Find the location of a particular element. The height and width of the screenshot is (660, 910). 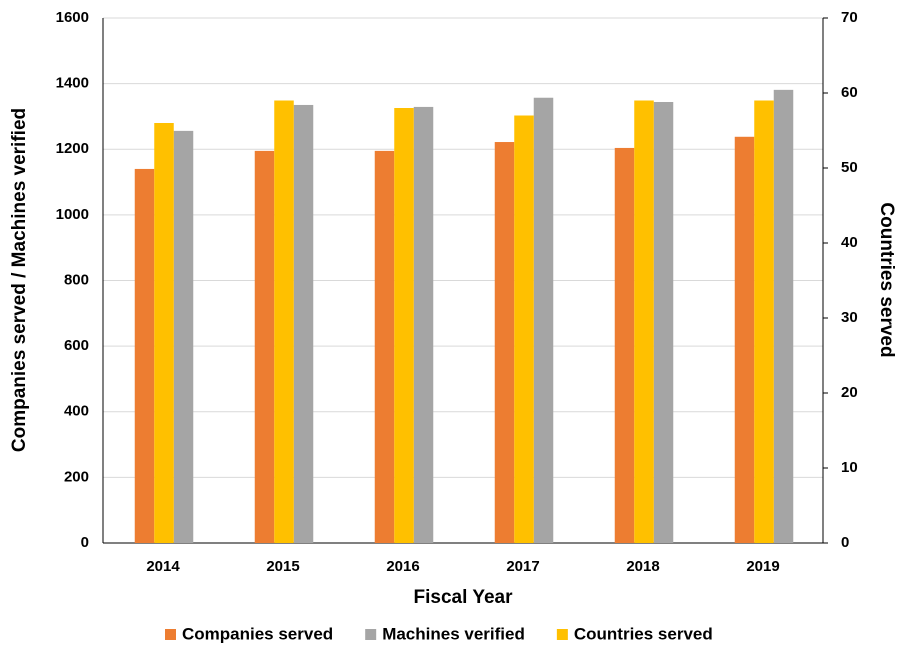

x-tick-label: 2017 is located at coordinates (522, 566).